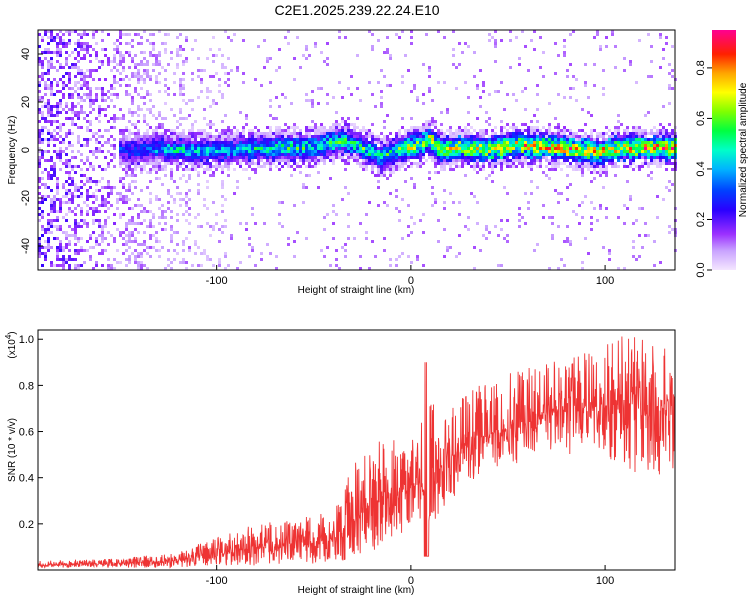 The image size is (750, 600). I want to click on x-tick-label: 100, so click(605, 281).